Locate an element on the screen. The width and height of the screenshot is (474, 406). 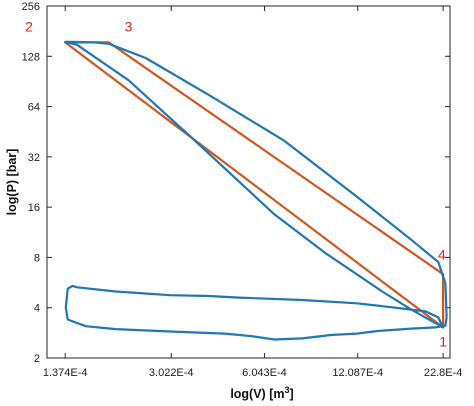
x-tick-label: 3.022E-4 is located at coordinates (171, 373).